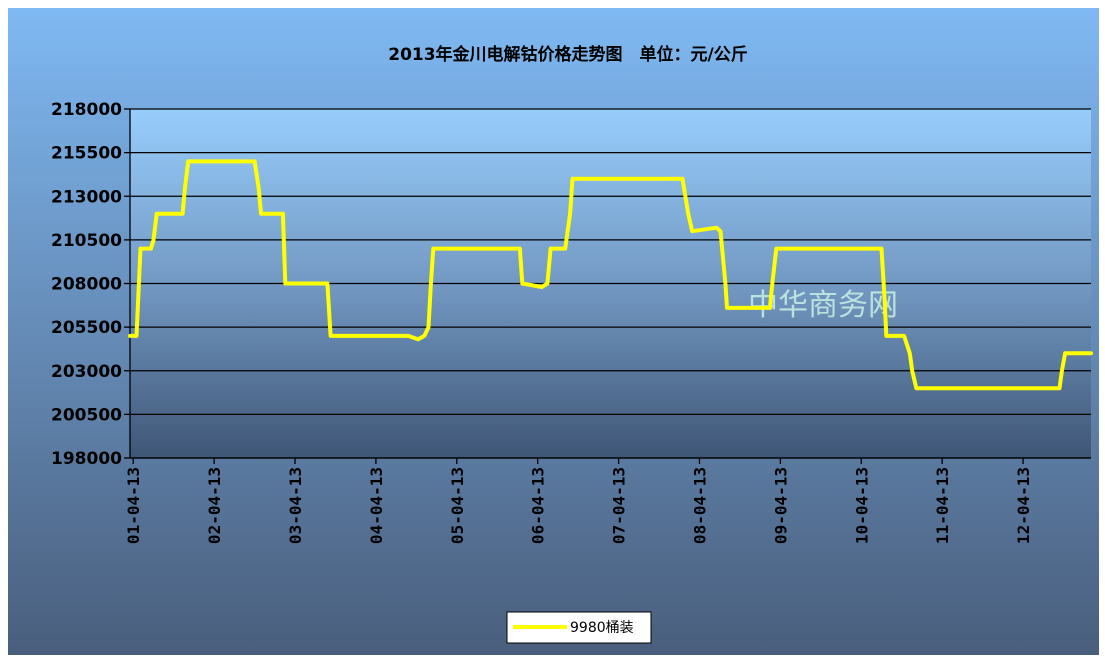 Image resolution: width=1105 pixels, height=662 pixels. What do you see at coordinates (861, 505) in the screenshot?
I see `x-tick-label: 10-04-13` at bounding box center [861, 505].